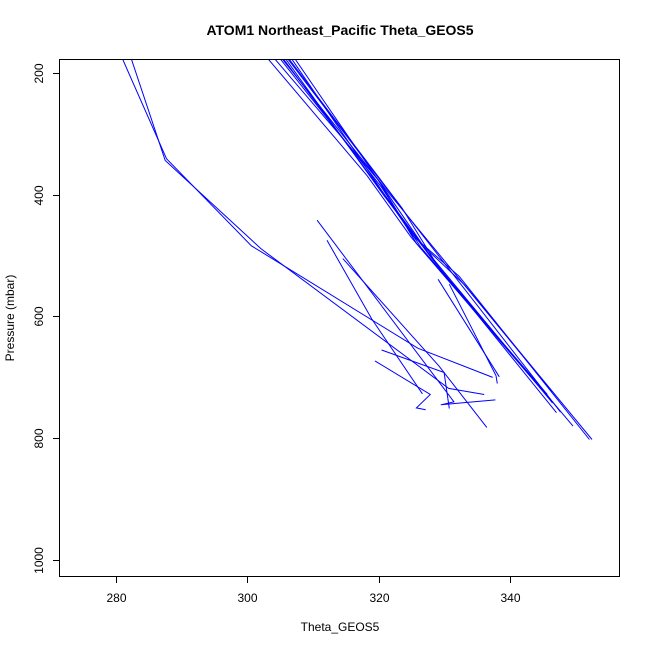  What do you see at coordinates (116, 598) in the screenshot?
I see `x-tick-label-0: 280` at bounding box center [116, 598].